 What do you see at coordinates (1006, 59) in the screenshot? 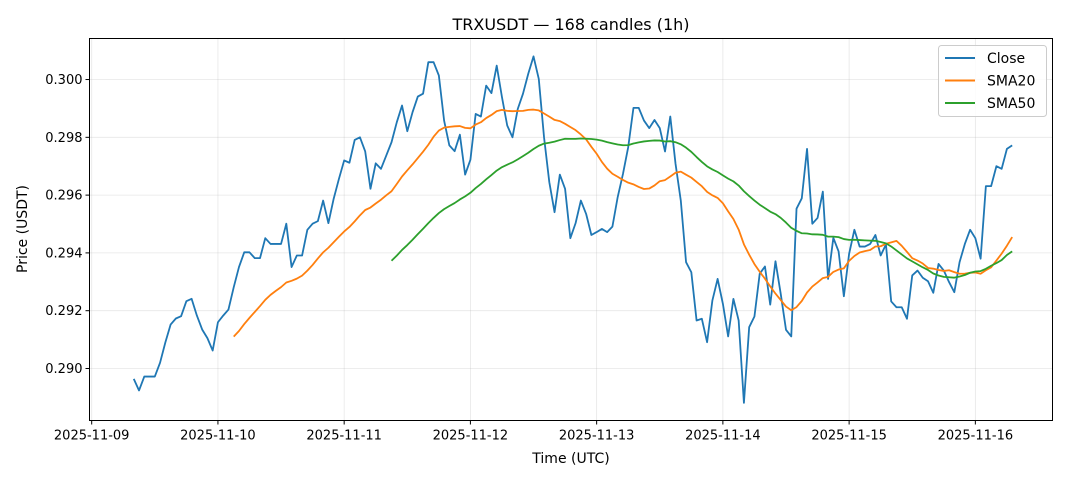
I see `legend-label-close: Close` at bounding box center [1006, 59].